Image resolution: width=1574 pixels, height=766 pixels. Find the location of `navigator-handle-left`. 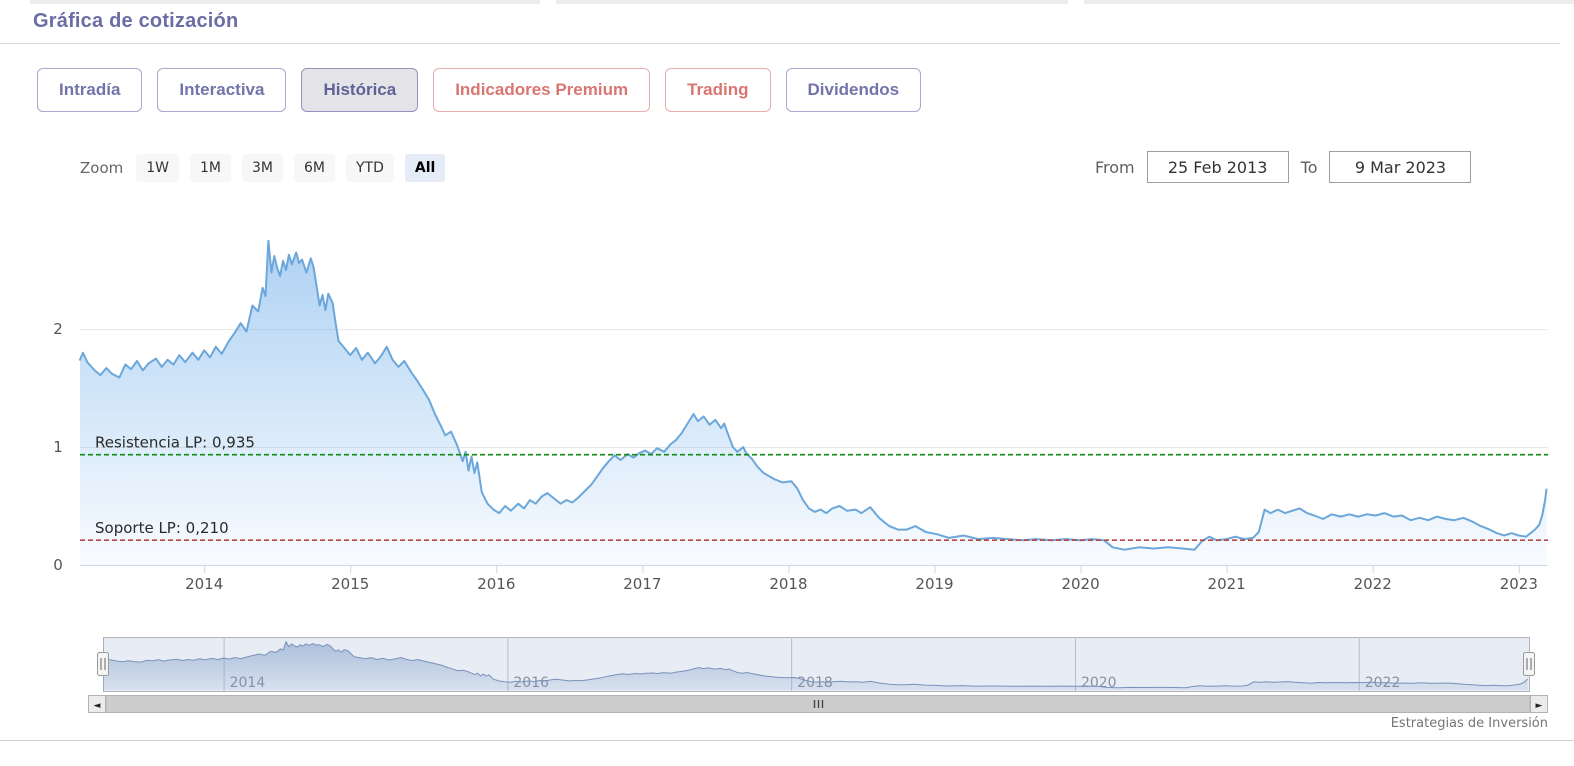

navigator-handle-left is located at coordinates (103, 664).